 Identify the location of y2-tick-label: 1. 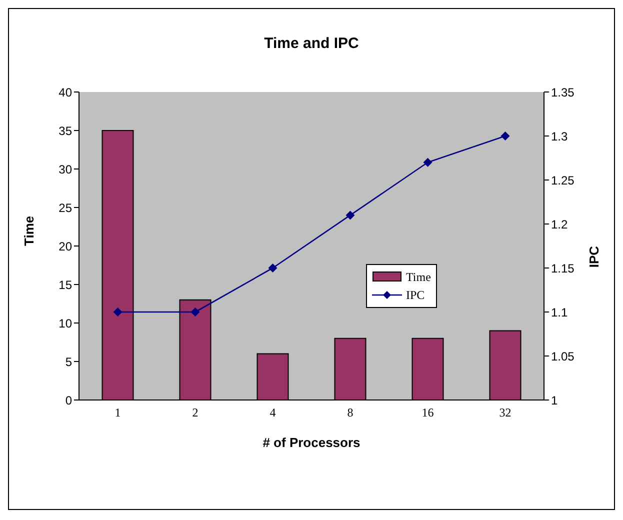
(554, 400).